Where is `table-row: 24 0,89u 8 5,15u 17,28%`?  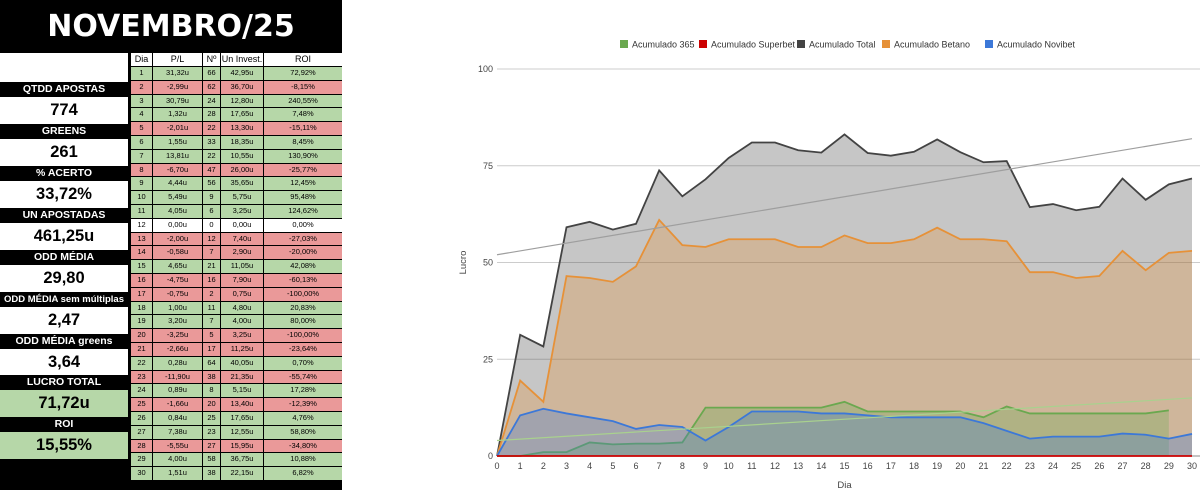
table-row: 24 0,89u 8 5,15u 17,28% is located at coordinates (236, 391).